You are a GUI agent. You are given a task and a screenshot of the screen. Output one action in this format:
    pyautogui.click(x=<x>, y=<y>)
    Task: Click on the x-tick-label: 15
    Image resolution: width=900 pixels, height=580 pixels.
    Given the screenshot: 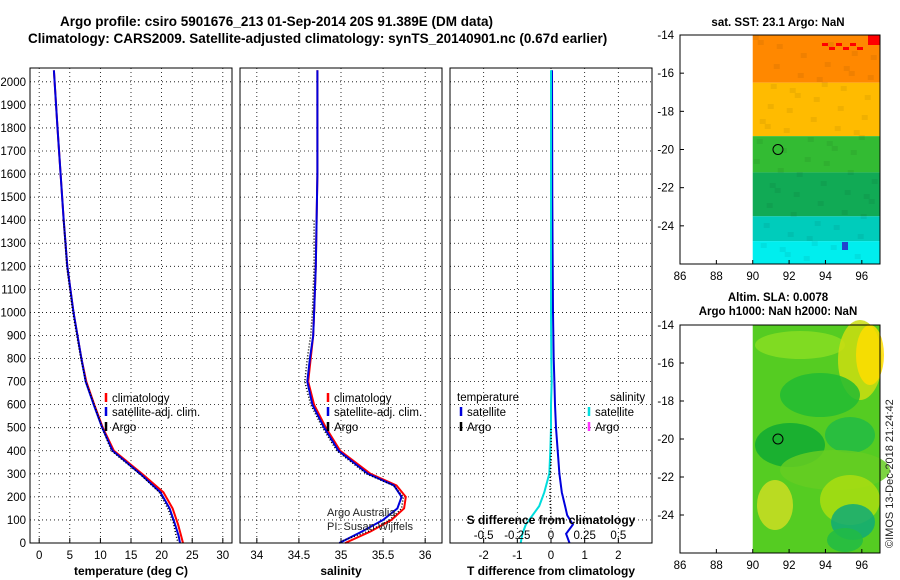 What is the action you would take?
    pyautogui.click(x=131, y=556)
    